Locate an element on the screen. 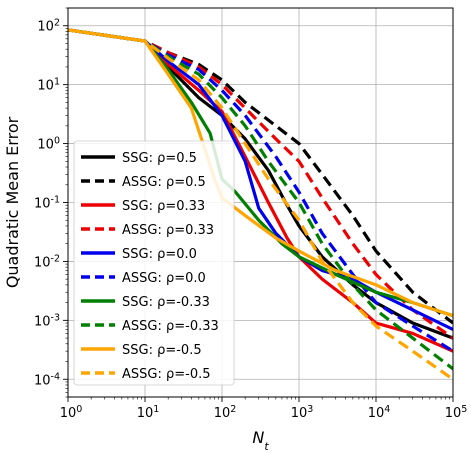 The width and height of the screenshot is (471, 453). legend-label: SSG: ρ=0.5 is located at coordinates (159, 158).